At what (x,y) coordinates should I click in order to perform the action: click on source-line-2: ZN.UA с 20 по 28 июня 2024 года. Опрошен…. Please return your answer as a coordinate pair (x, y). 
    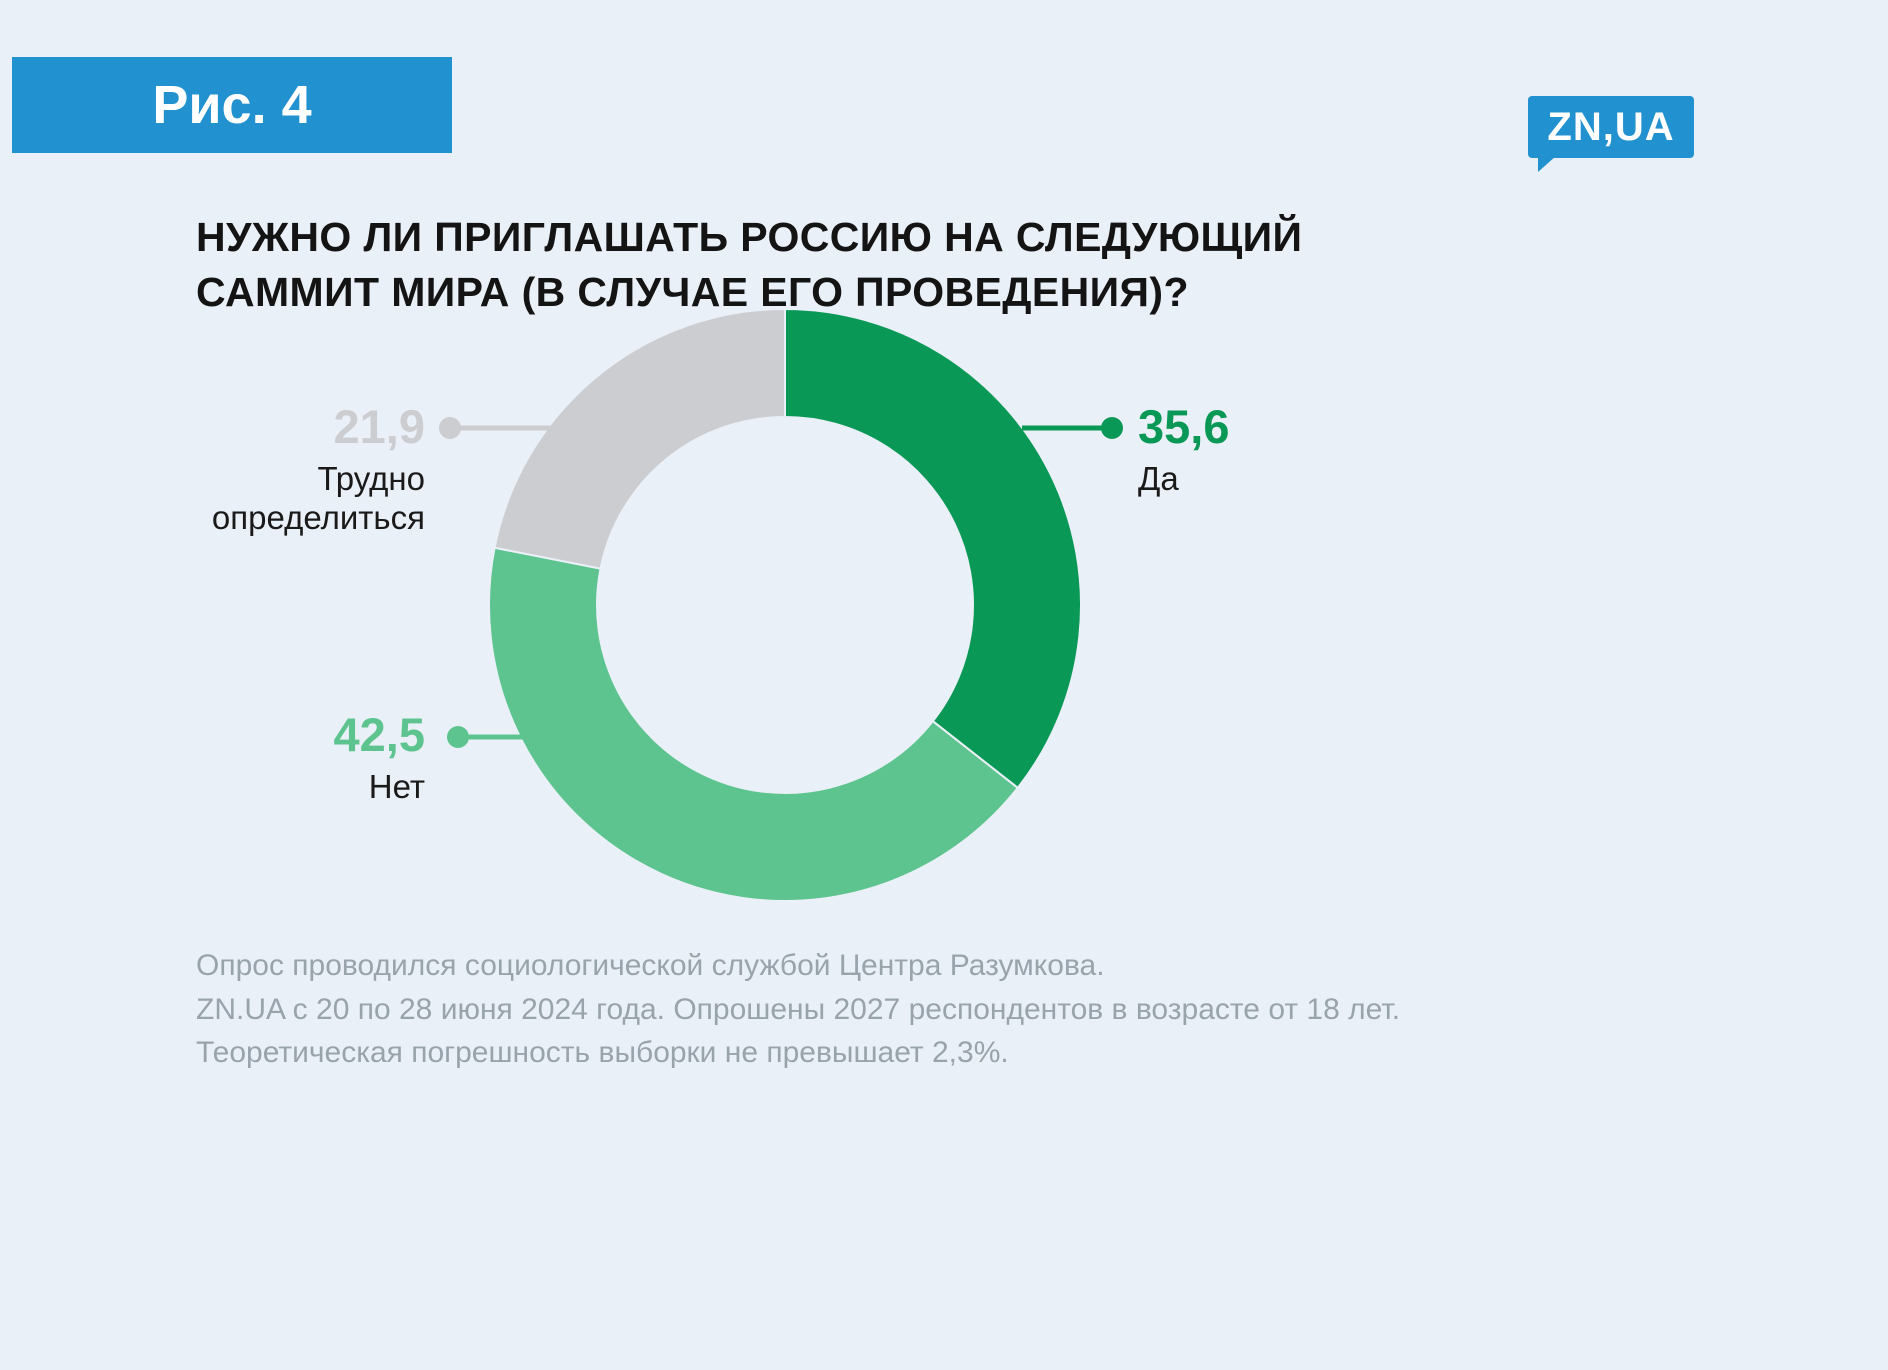
    Looking at the image, I should click on (798, 1009).